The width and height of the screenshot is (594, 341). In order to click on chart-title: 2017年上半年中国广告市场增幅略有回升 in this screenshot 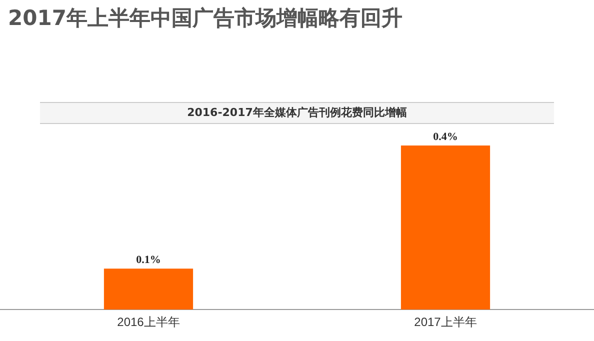, I will do `click(205, 18)`.